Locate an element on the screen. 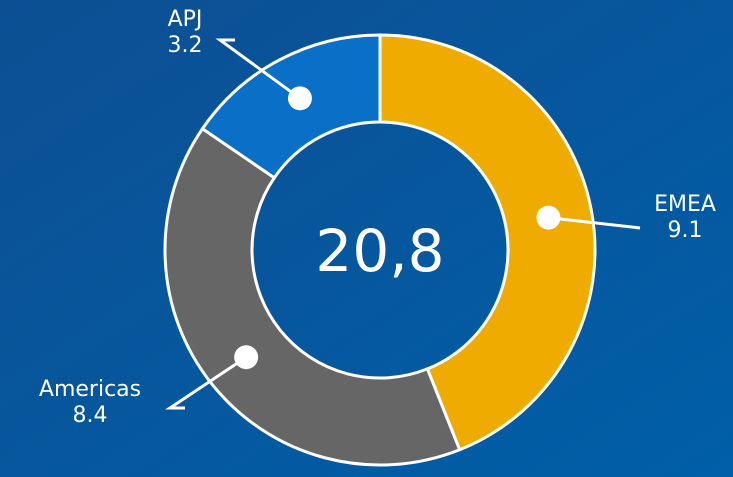 The height and width of the screenshot is (477, 733). slice-value: 3.2 is located at coordinates (185, 45).